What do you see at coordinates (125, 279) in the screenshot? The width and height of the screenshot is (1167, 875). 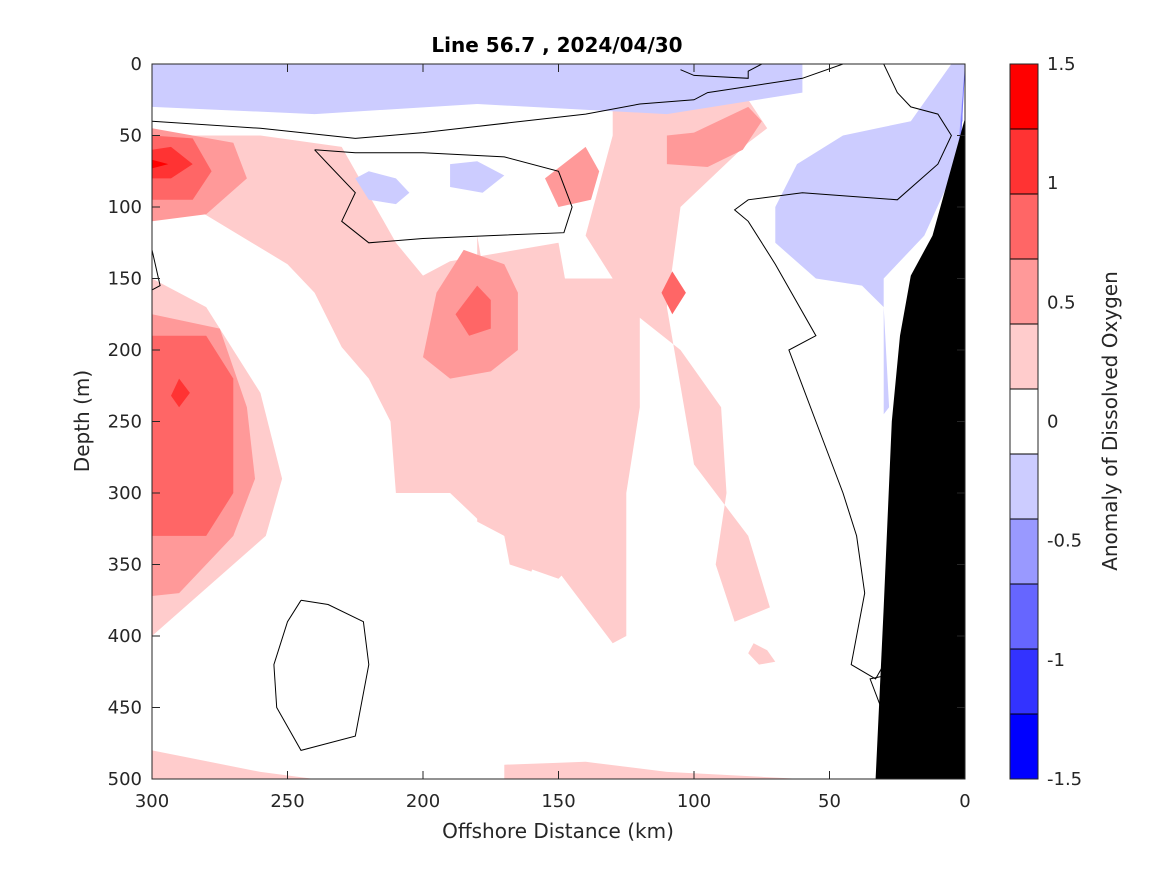 I see `y-tick-label: 150` at bounding box center [125, 279].